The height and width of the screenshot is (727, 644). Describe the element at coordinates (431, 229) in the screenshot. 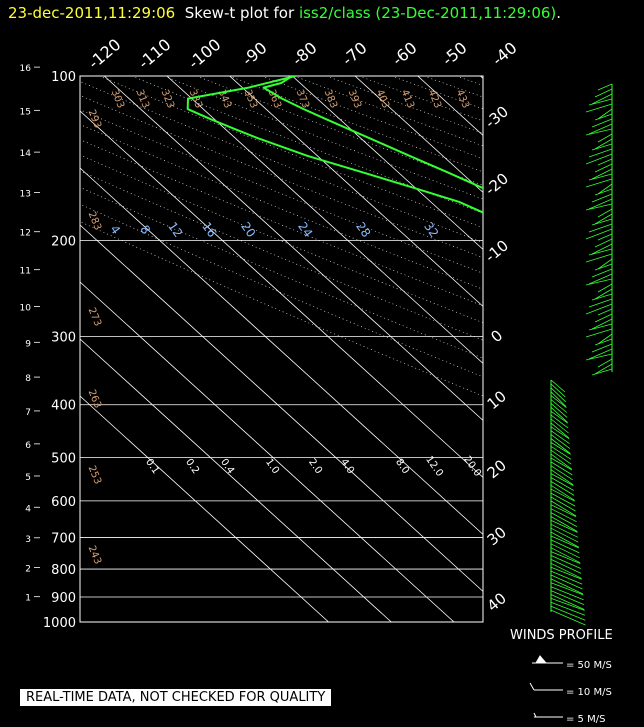

I see `mixing-ratio-label: 32` at that location.